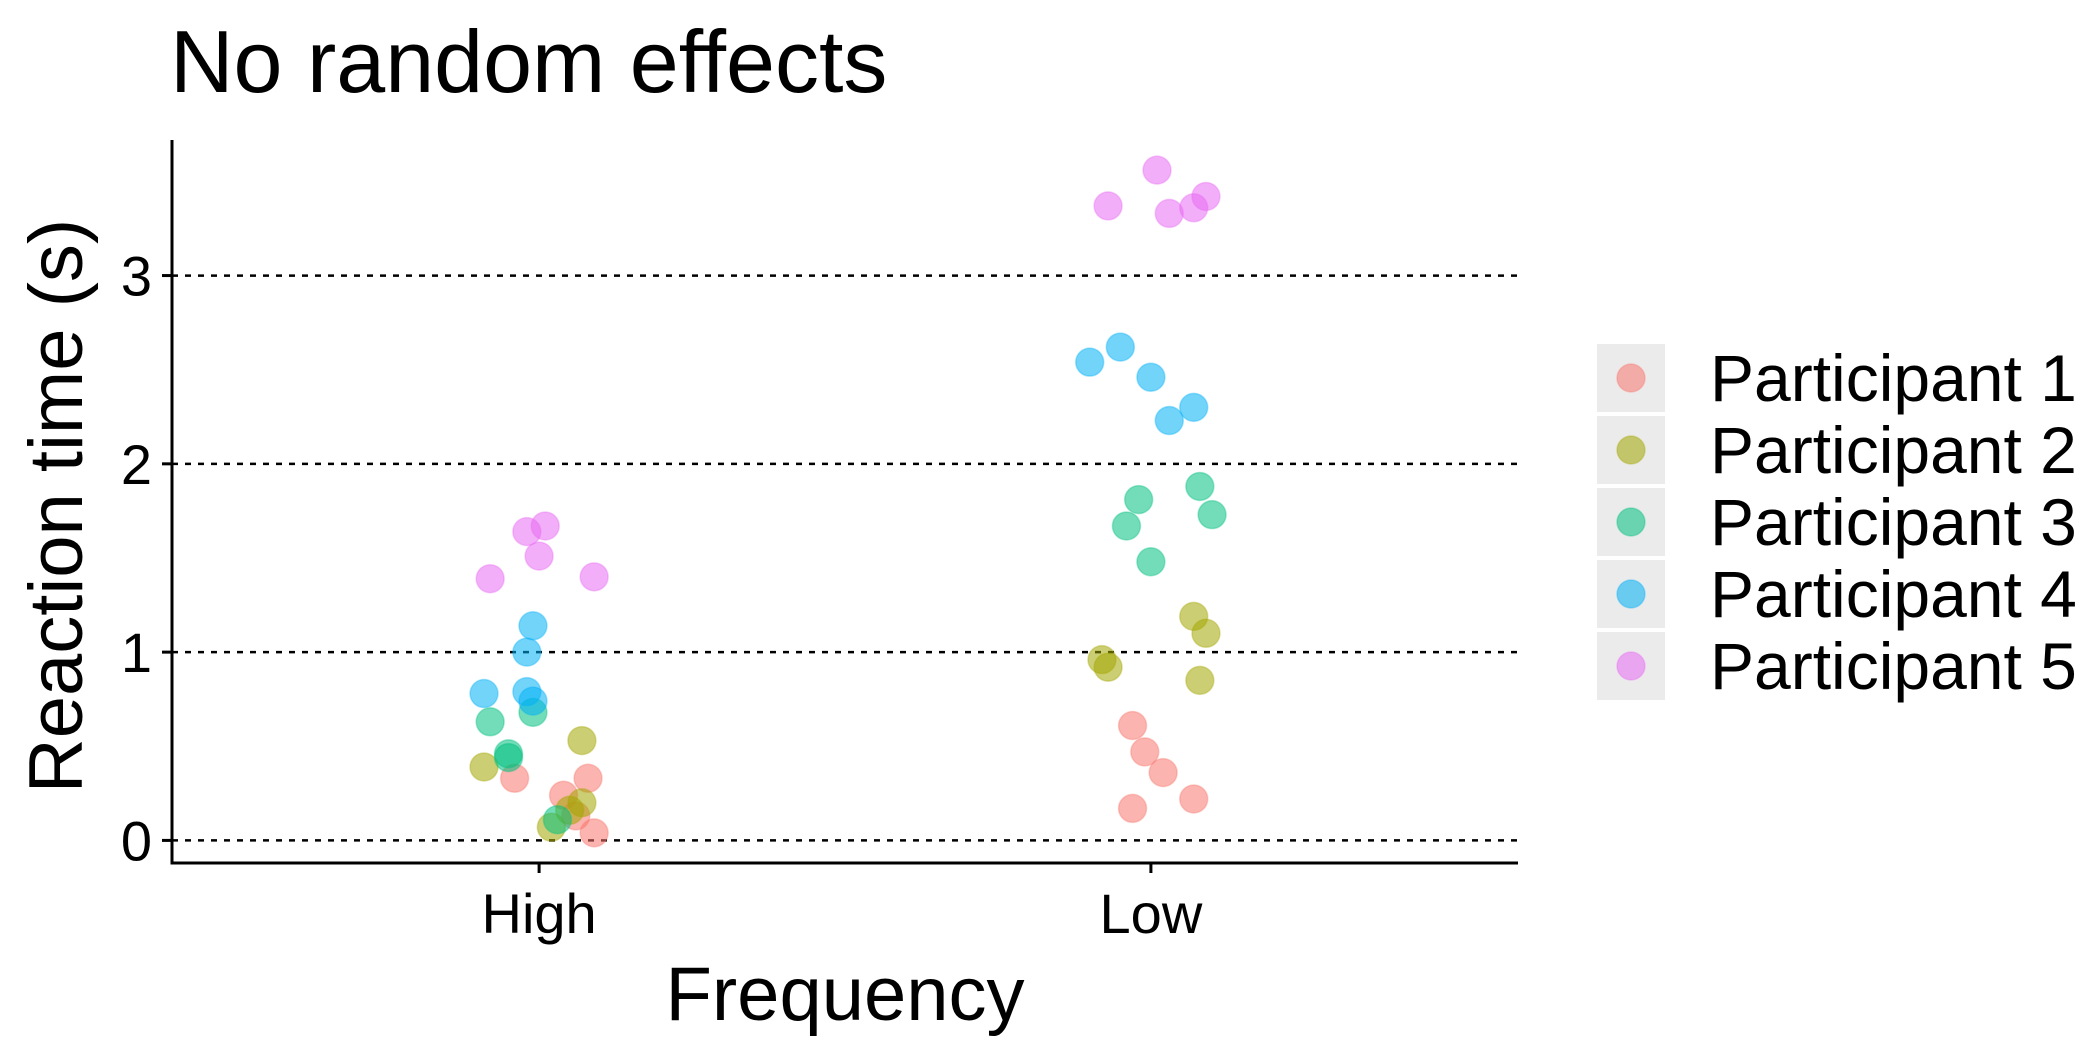 This screenshot has width=2100, height=1050. What do you see at coordinates (136, 276) in the screenshot?
I see `y-tick-label-3: 3` at bounding box center [136, 276].